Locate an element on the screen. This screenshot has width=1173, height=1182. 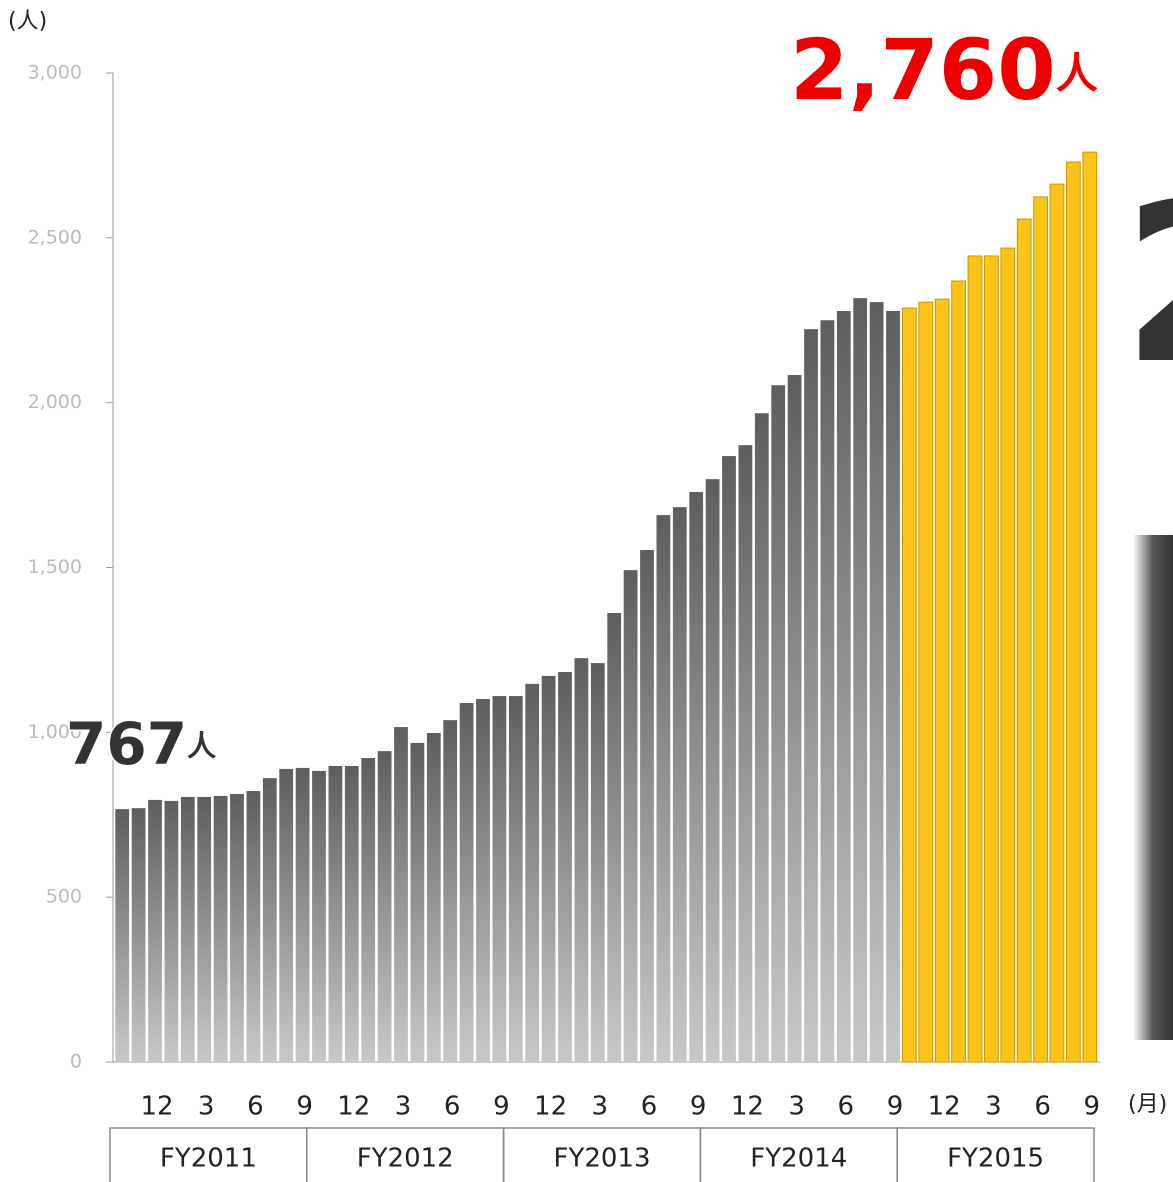
y-tick-label: 2,000 is located at coordinates (55, 402).